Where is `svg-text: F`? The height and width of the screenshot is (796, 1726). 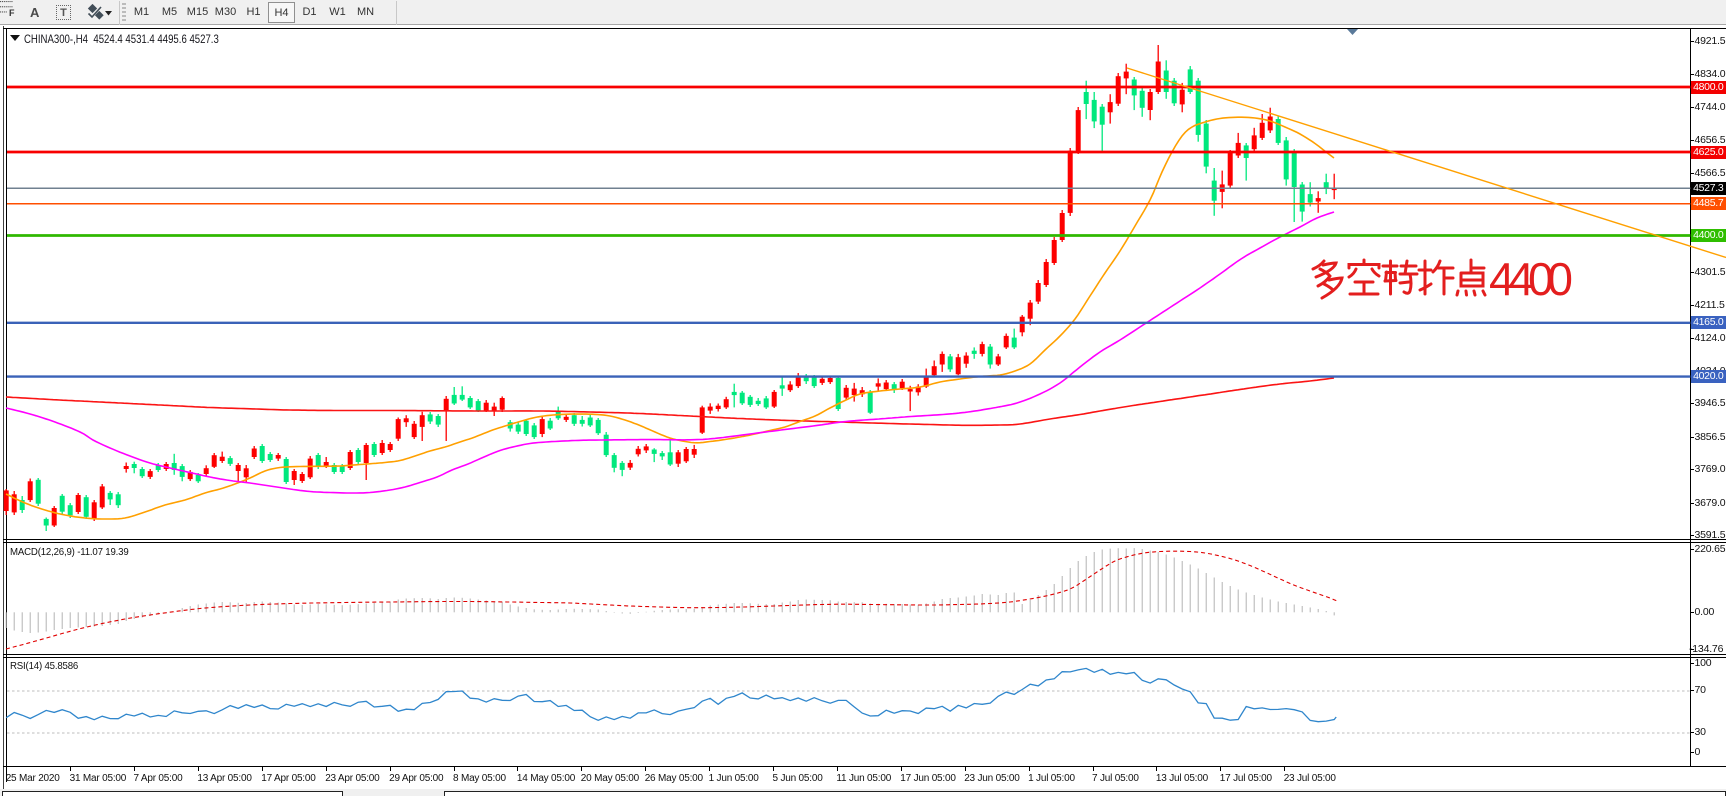
svg-text: F is located at coordinates (12, 12).